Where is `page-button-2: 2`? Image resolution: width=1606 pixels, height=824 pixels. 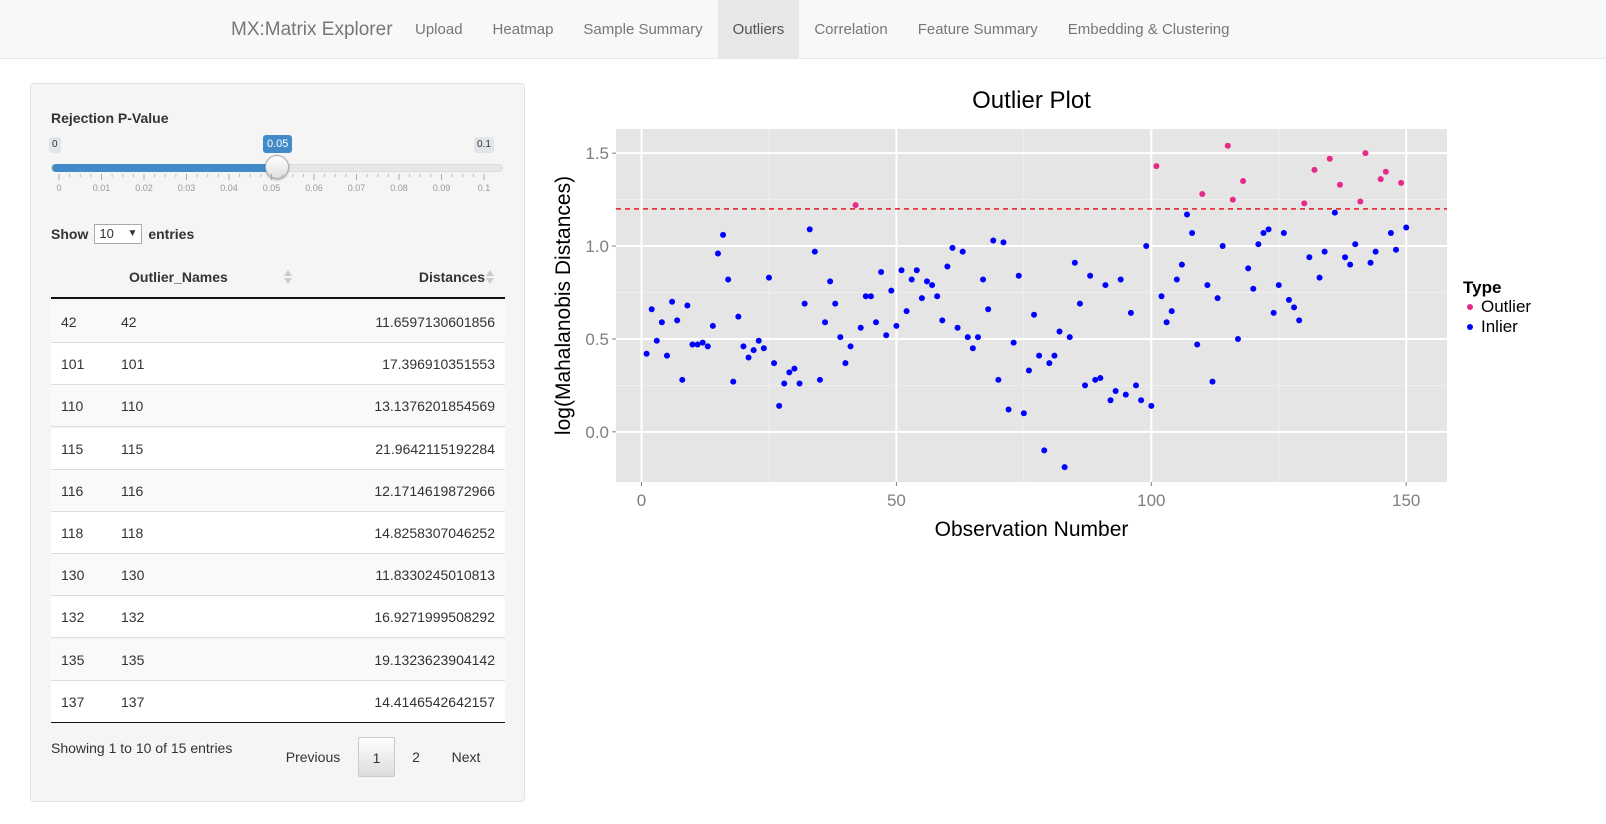 page-button-2: 2 is located at coordinates (416, 757).